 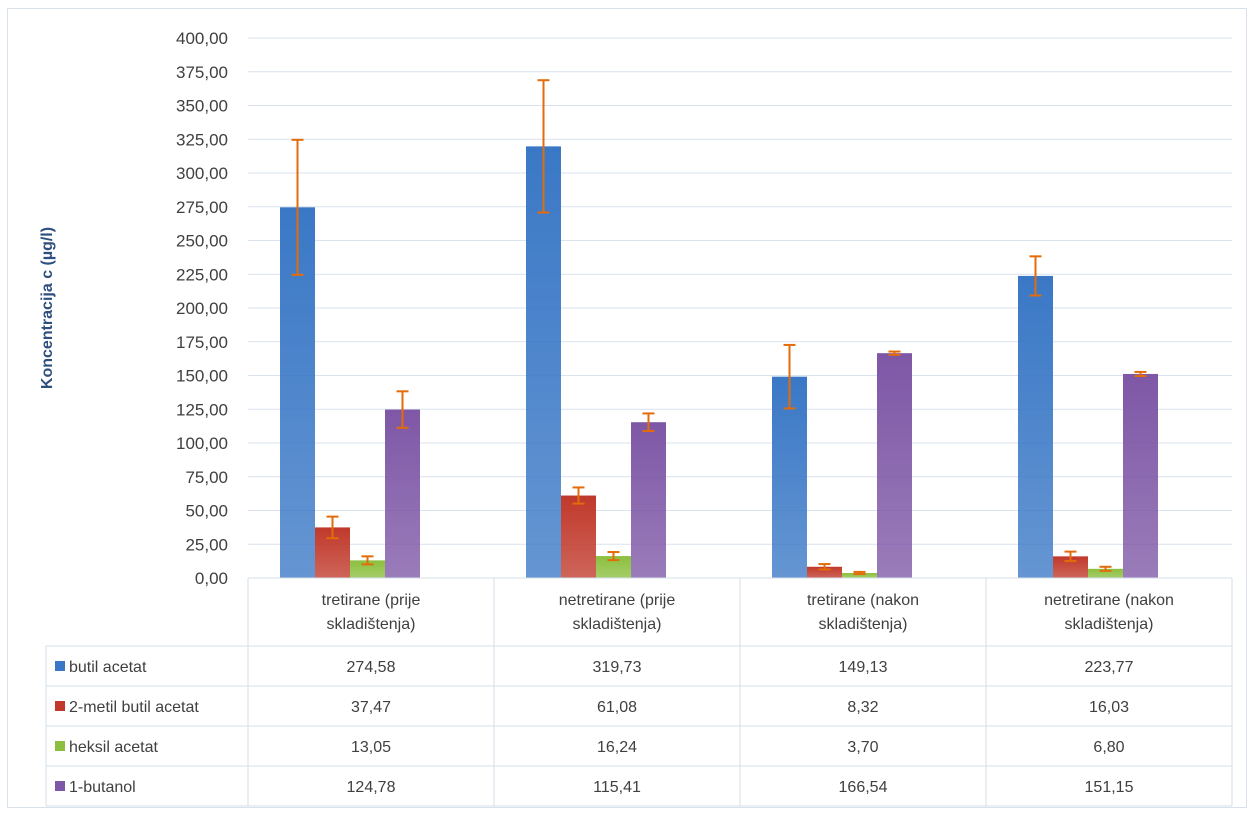 I want to click on y-tick-label: 350,00, so click(x=202, y=106).